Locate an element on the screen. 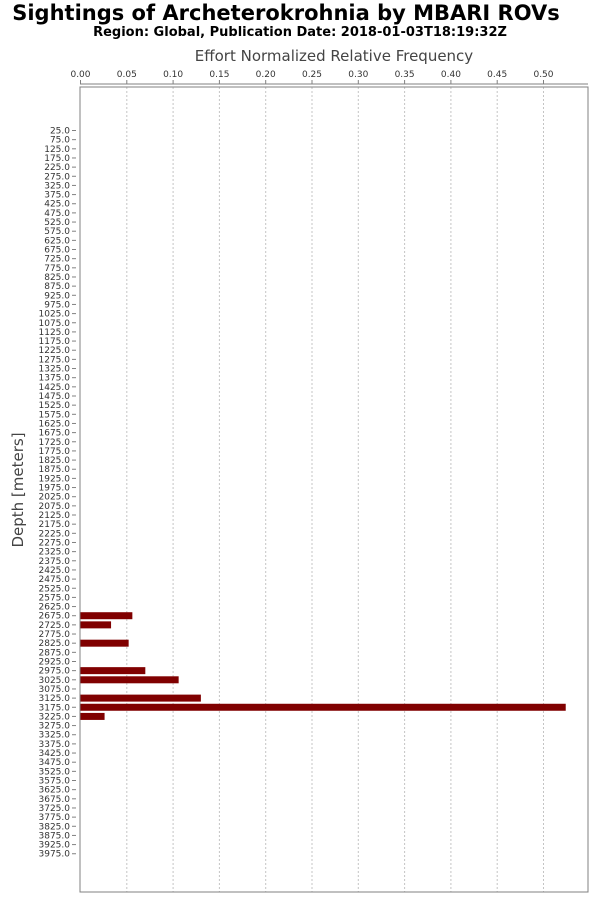  y-tick-label: 2275.0 is located at coordinates (55, 543).